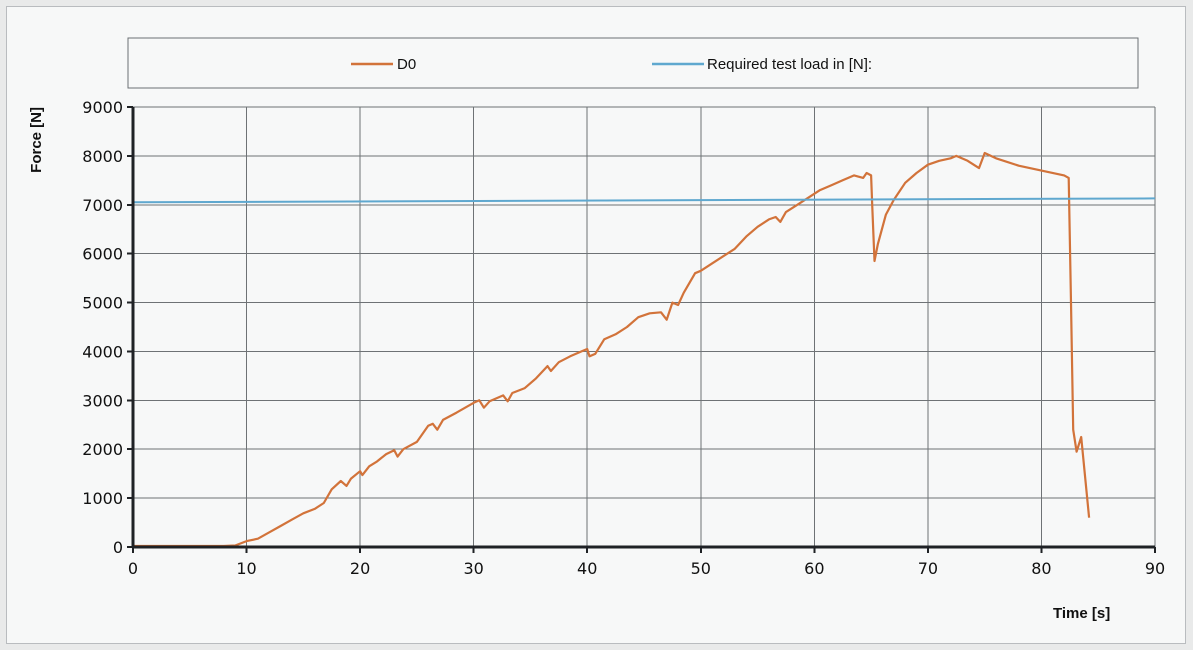 The width and height of the screenshot is (1193, 650). What do you see at coordinates (1041, 568) in the screenshot?
I see `x-tick-label: 80` at bounding box center [1041, 568].